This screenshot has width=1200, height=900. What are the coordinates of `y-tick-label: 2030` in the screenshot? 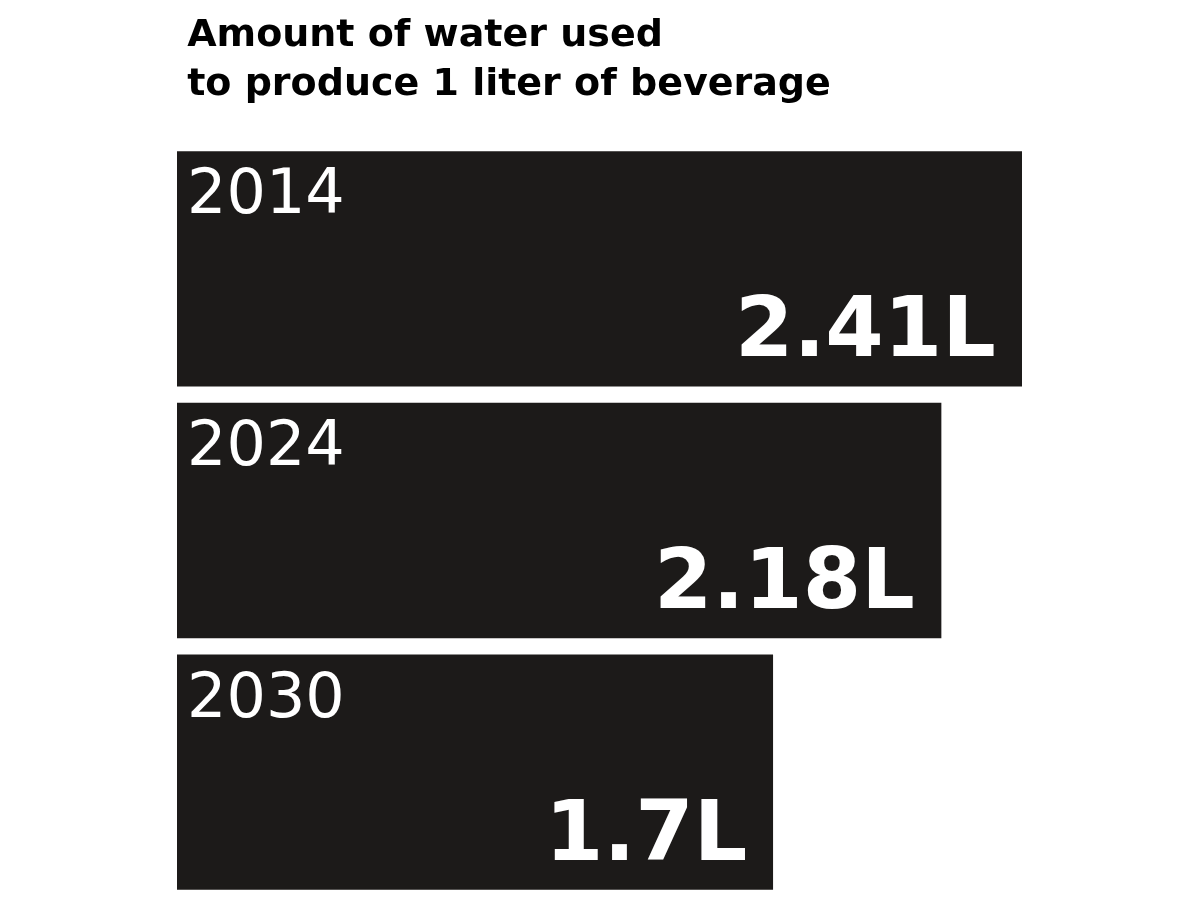 It's located at (266, 695).